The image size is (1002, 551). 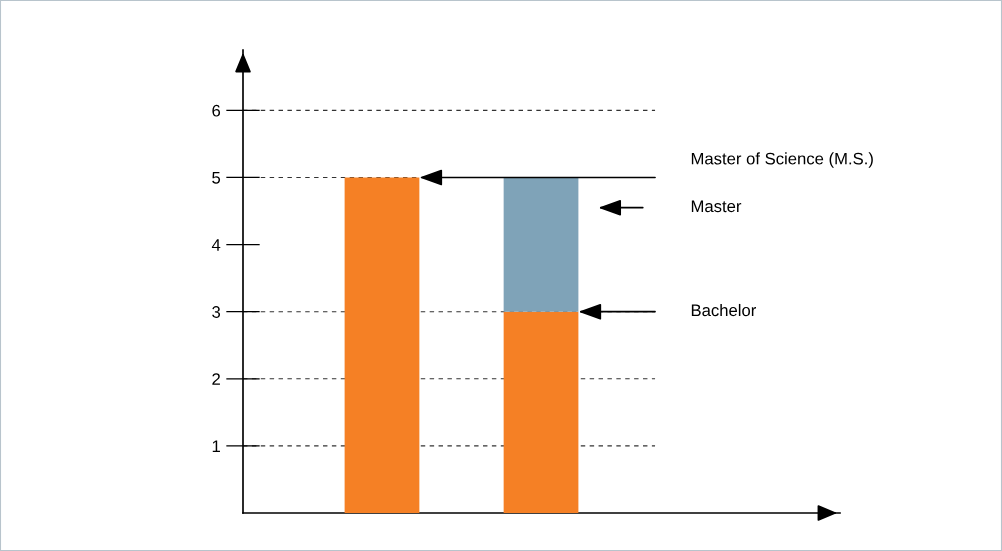 What do you see at coordinates (216, 110) in the screenshot?
I see `y-tick-label: 6` at bounding box center [216, 110].